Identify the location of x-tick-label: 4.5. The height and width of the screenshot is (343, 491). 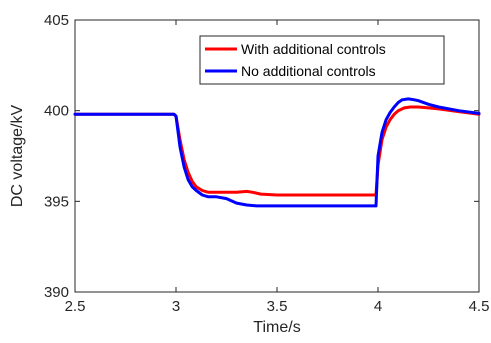
(479, 306).